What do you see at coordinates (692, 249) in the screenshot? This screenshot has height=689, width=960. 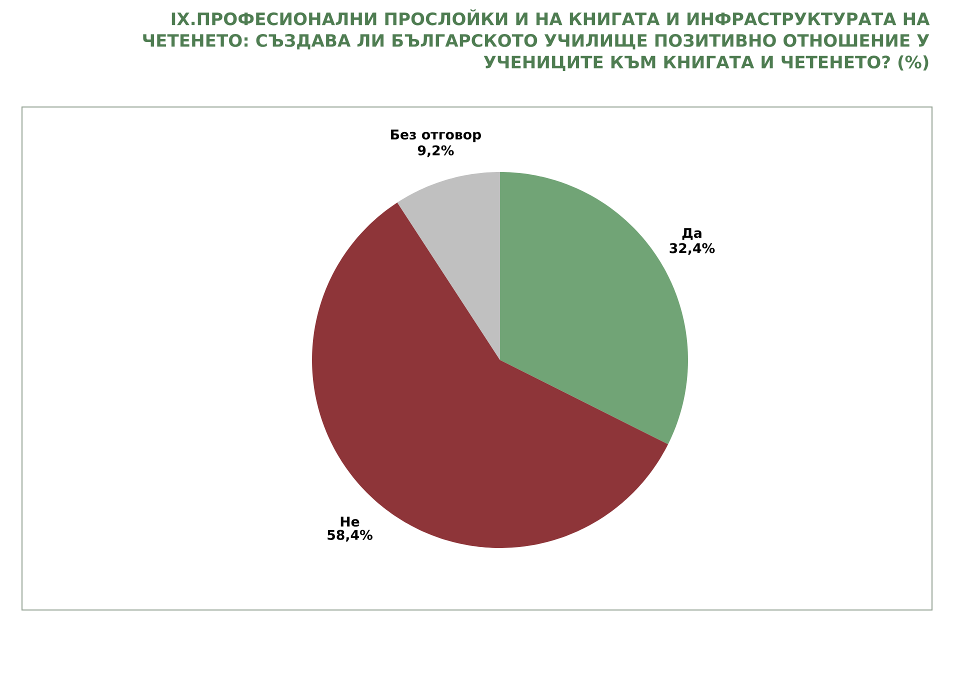 I see `data-label: 32,4%` at bounding box center [692, 249].